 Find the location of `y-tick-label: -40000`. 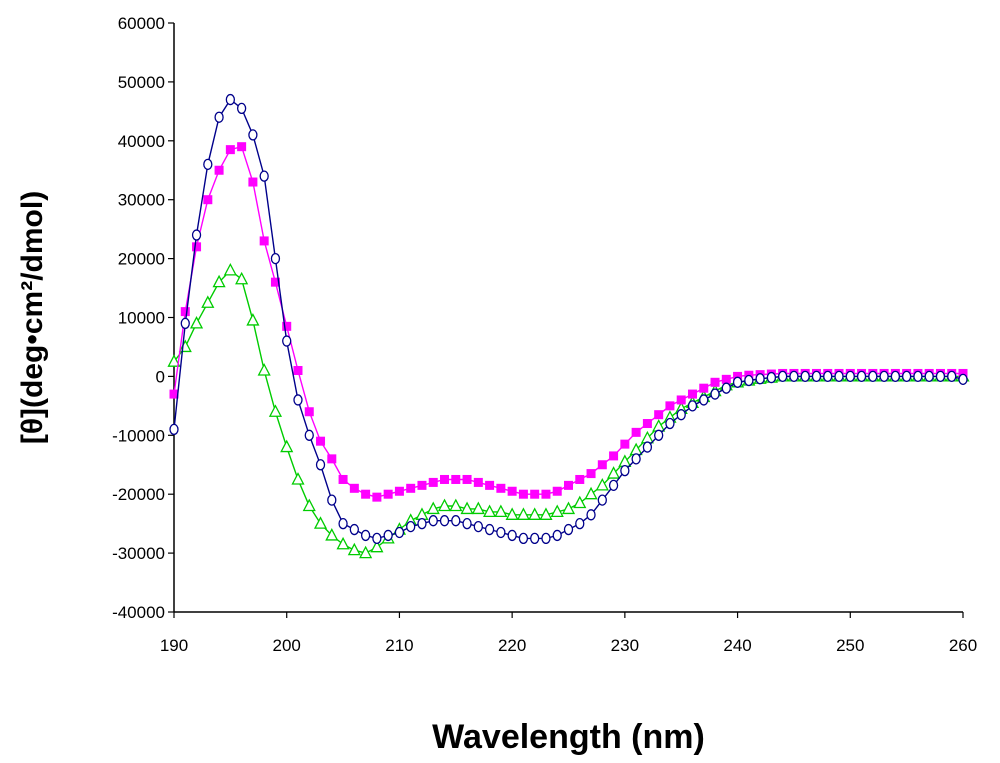

y-tick-label: -40000 is located at coordinates (138, 612).